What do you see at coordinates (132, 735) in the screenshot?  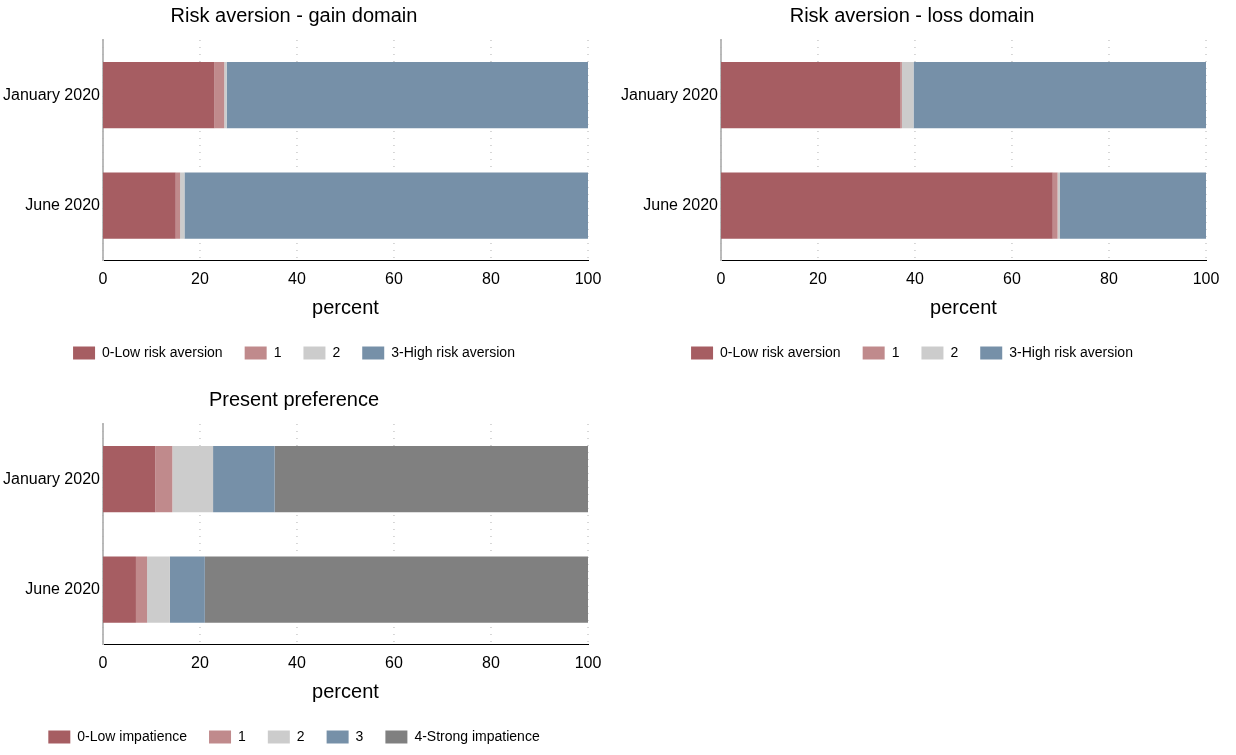 I see `legend-label: 0-Low impatience` at bounding box center [132, 735].